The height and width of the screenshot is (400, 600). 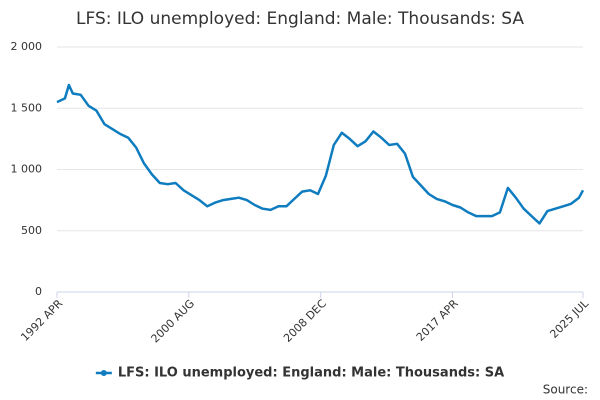 I want to click on y-tick-label: 1 500, so click(x=27, y=107).